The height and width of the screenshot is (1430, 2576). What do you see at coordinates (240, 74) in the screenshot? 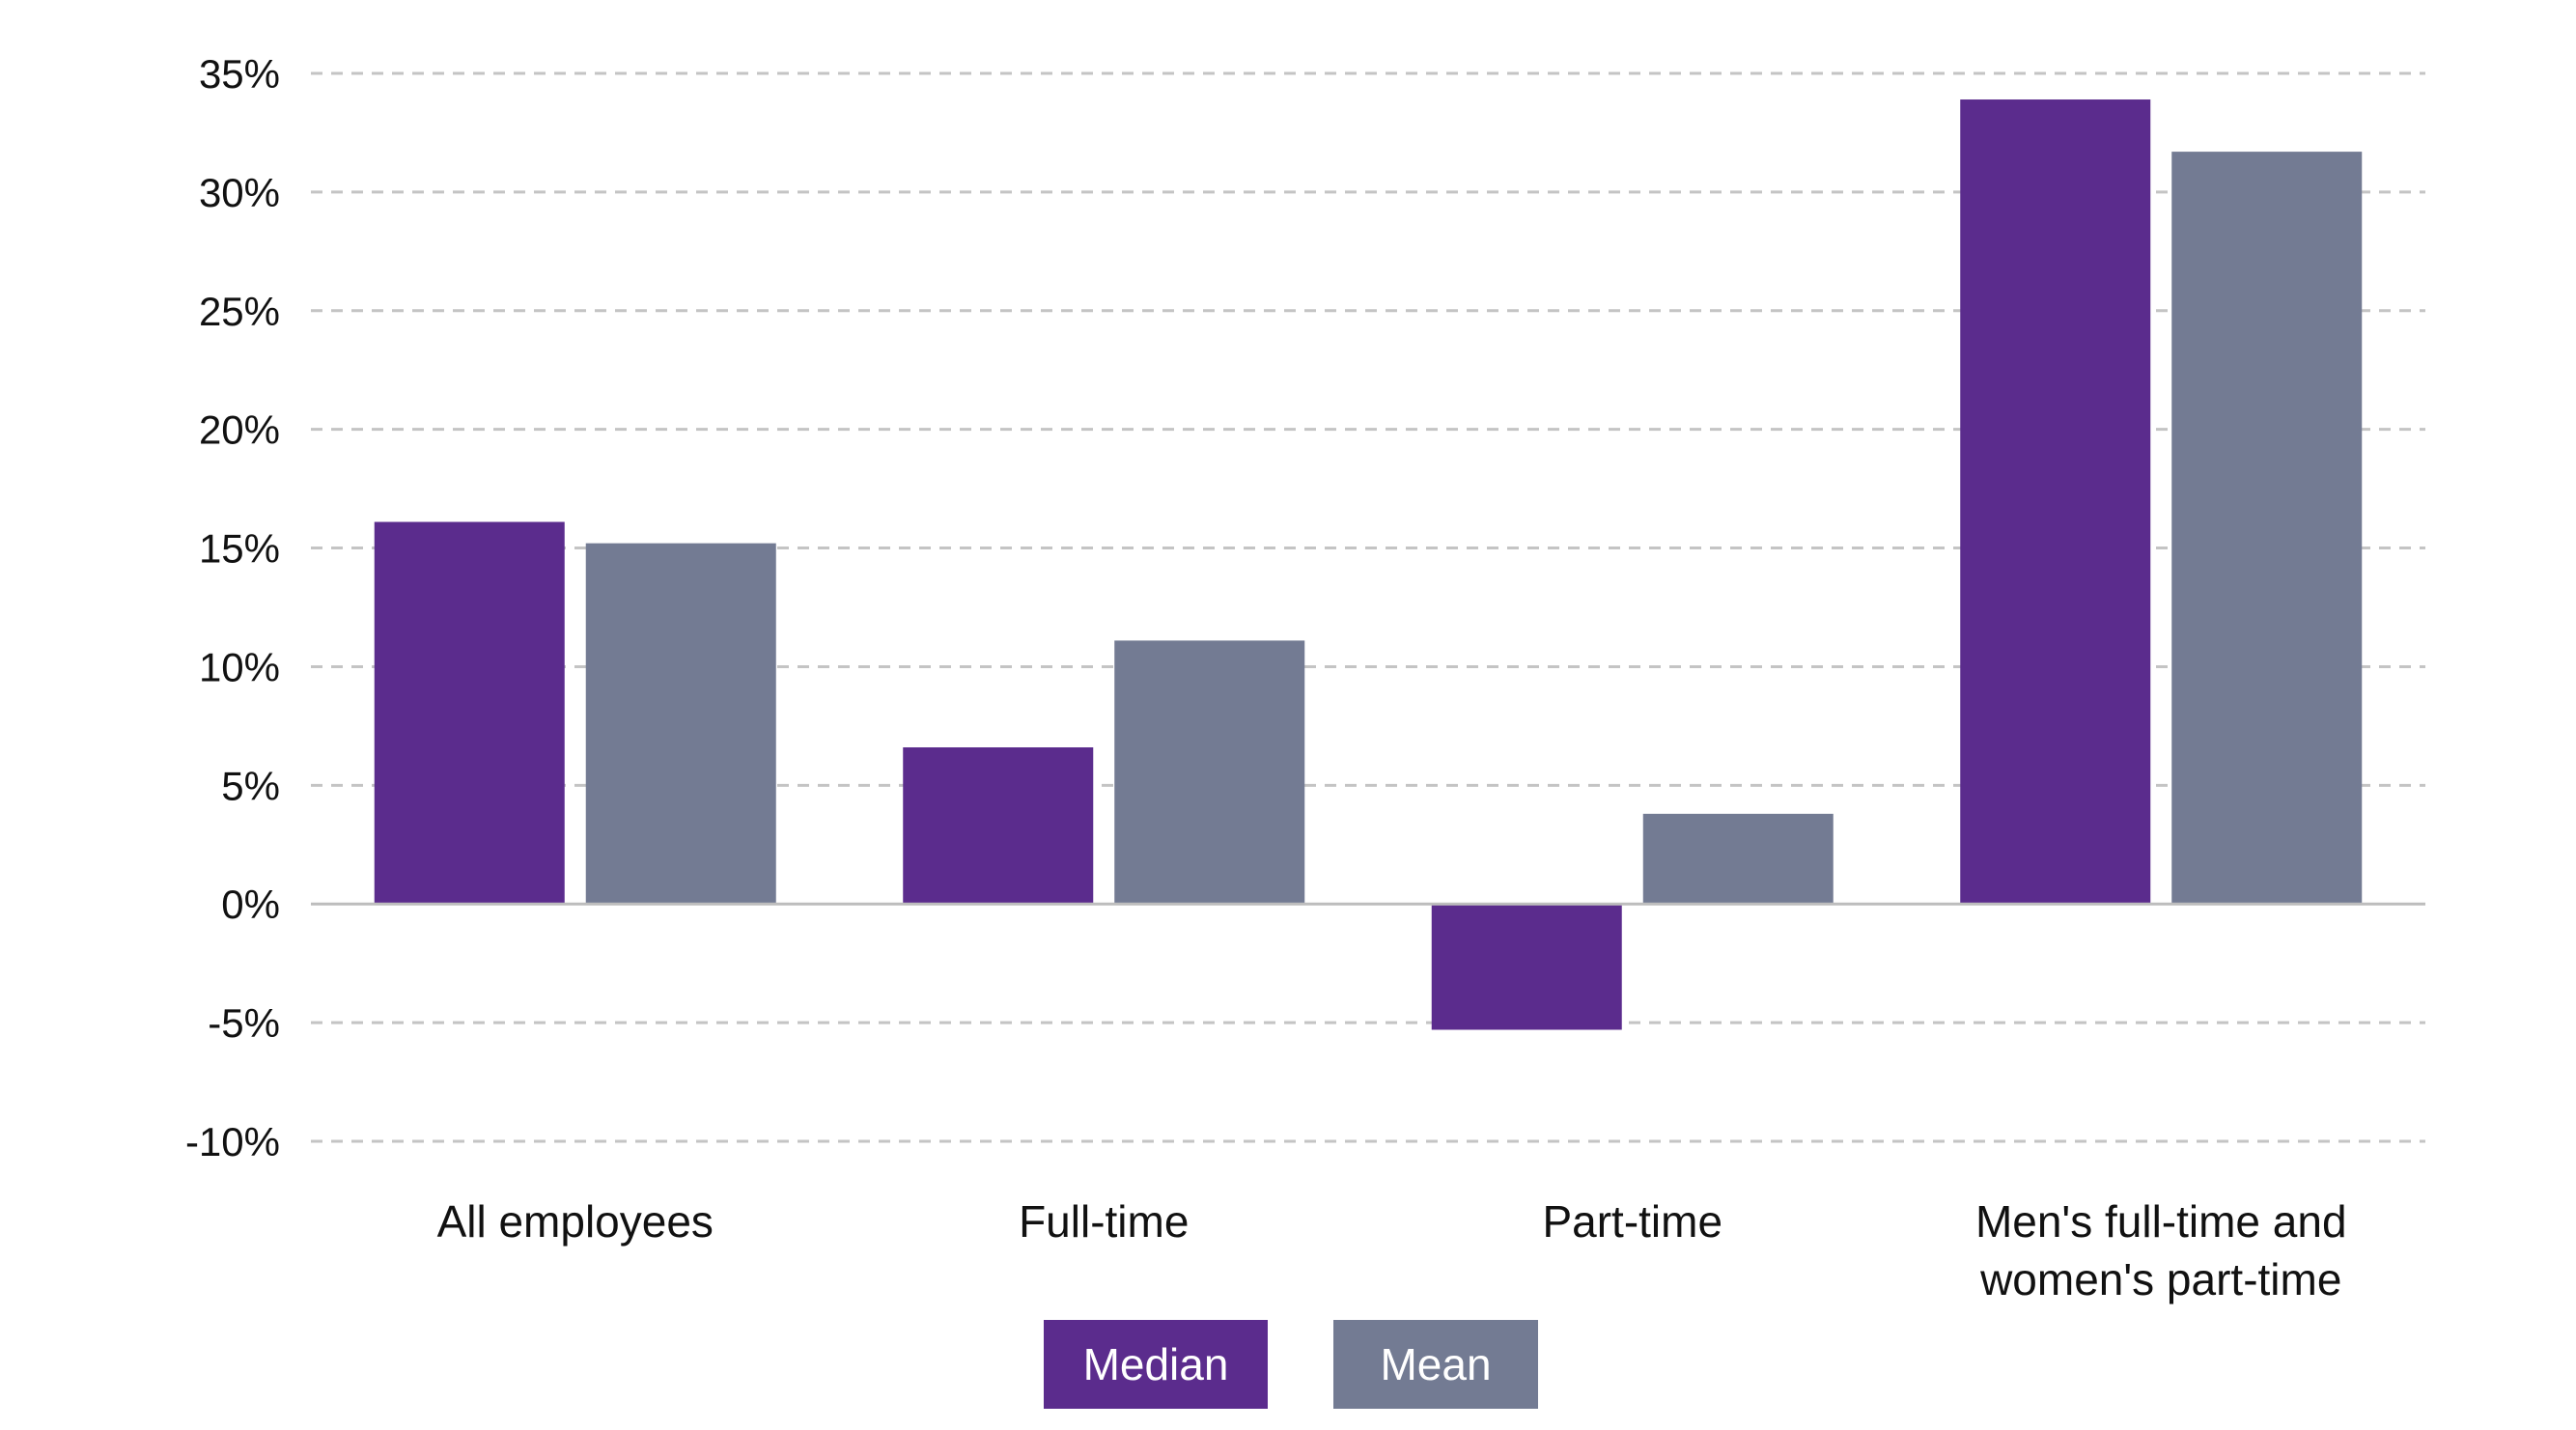
I see `y-tick-label: 35%` at bounding box center [240, 74].